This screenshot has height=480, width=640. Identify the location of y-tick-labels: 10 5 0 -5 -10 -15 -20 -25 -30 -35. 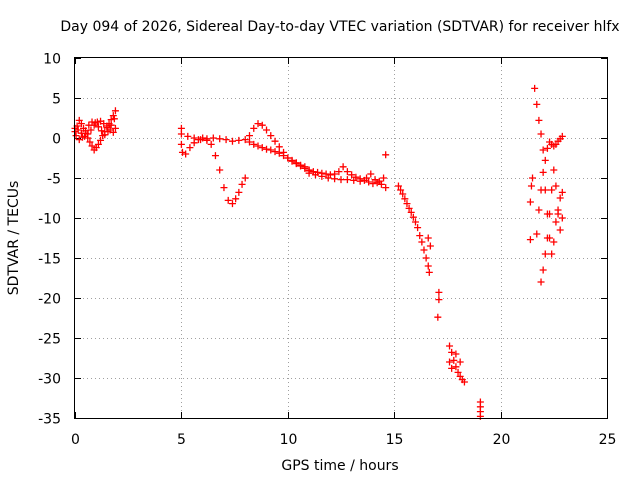
(49, 240).